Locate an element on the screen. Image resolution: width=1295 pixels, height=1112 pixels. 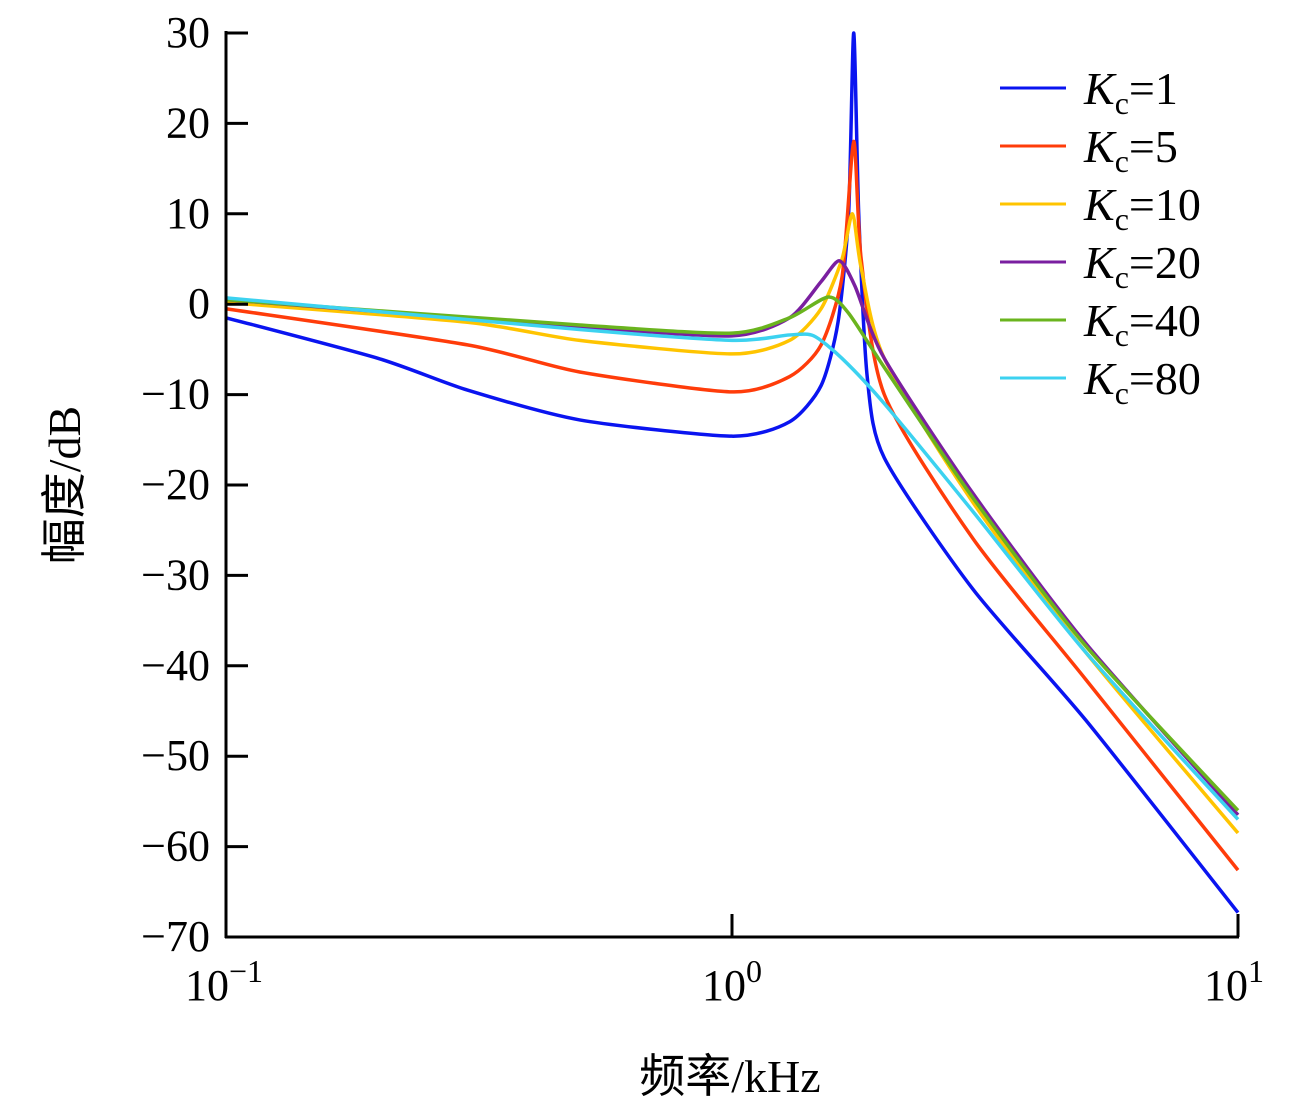
legend-item: Kc=20 is located at coordinates (1100, 266).